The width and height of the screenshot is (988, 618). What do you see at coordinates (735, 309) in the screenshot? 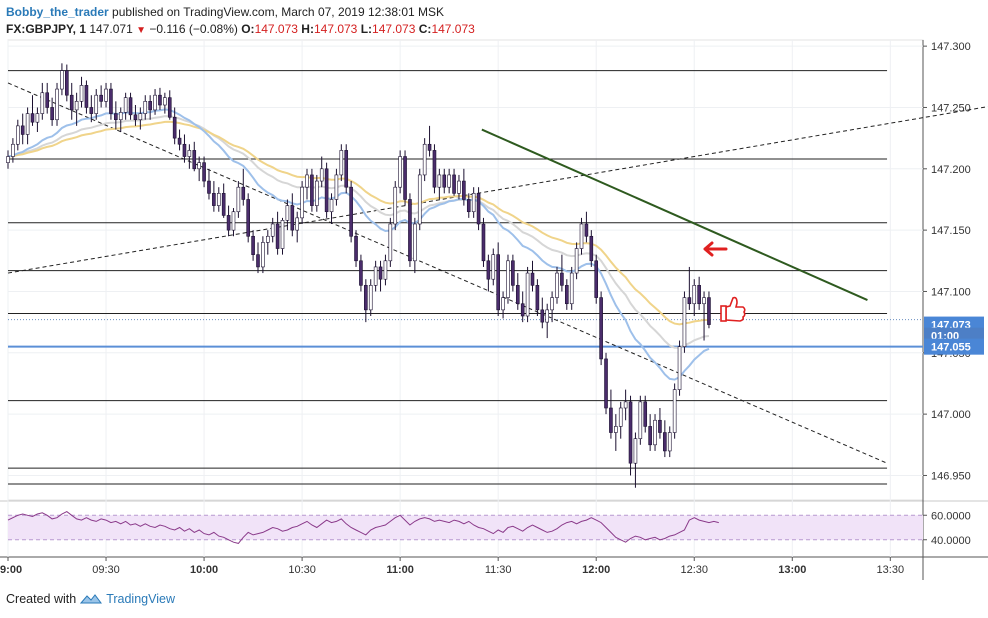
I see `thumbs-up-icon` at bounding box center [735, 309].